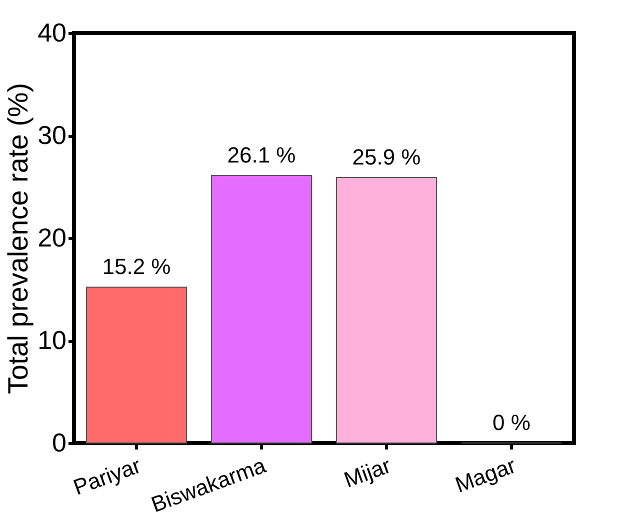 This screenshot has width=619, height=531. What do you see at coordinates (511, 422) in the screenshot?
I see `data-label: 0 %` at bounding box center [511, 422].